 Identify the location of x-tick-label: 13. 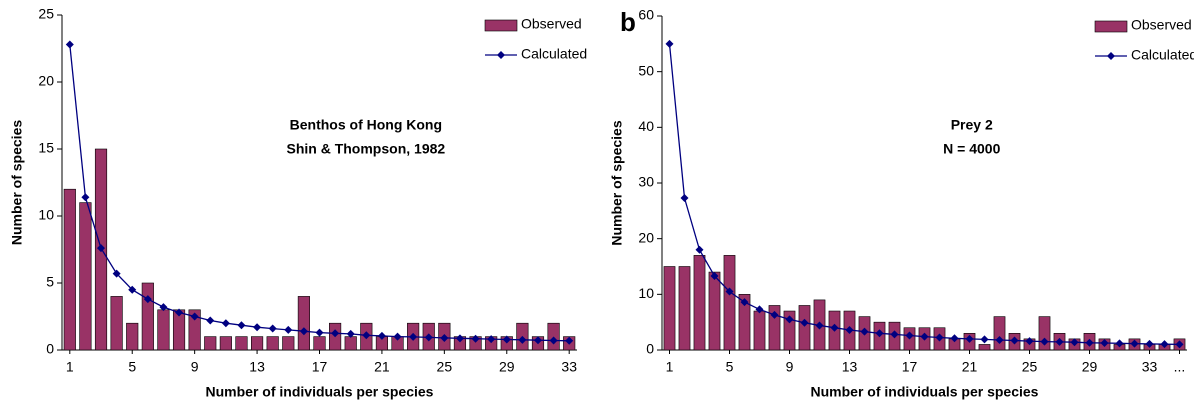
(850, 367).